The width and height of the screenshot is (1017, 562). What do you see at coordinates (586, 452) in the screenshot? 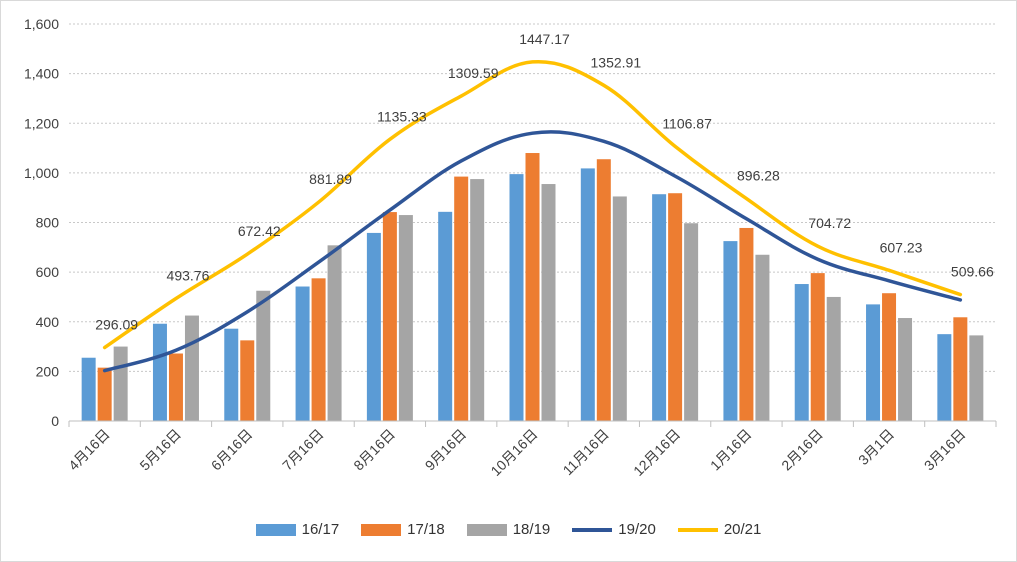
I see `x-tick-label: 11月16日` at bounding box center [586, 452].